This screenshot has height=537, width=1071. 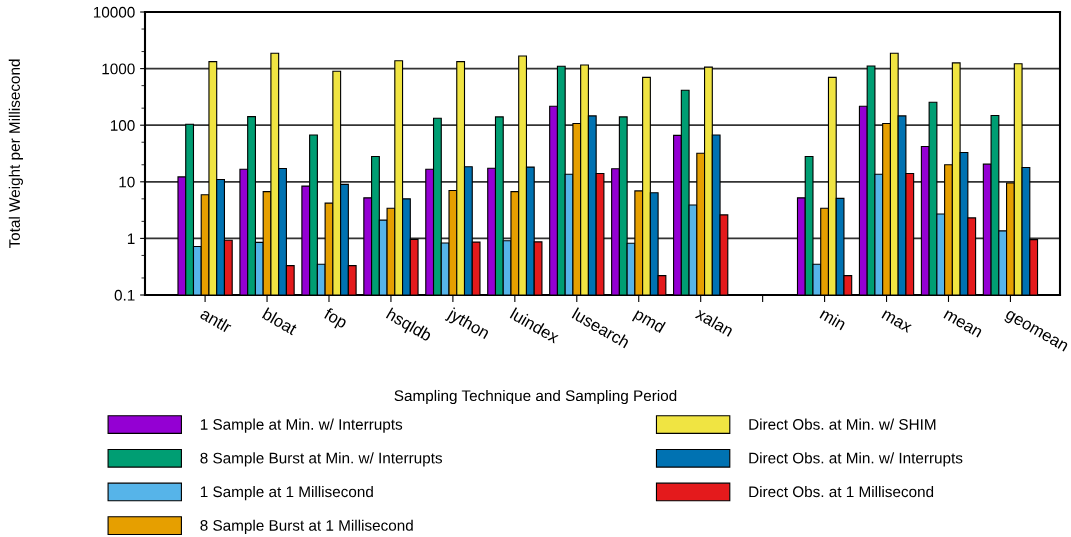 What do you see at coordinates (335, 319) in the screenshot?
I see `x-tick-label: fop` at bounding box center [335, 319].